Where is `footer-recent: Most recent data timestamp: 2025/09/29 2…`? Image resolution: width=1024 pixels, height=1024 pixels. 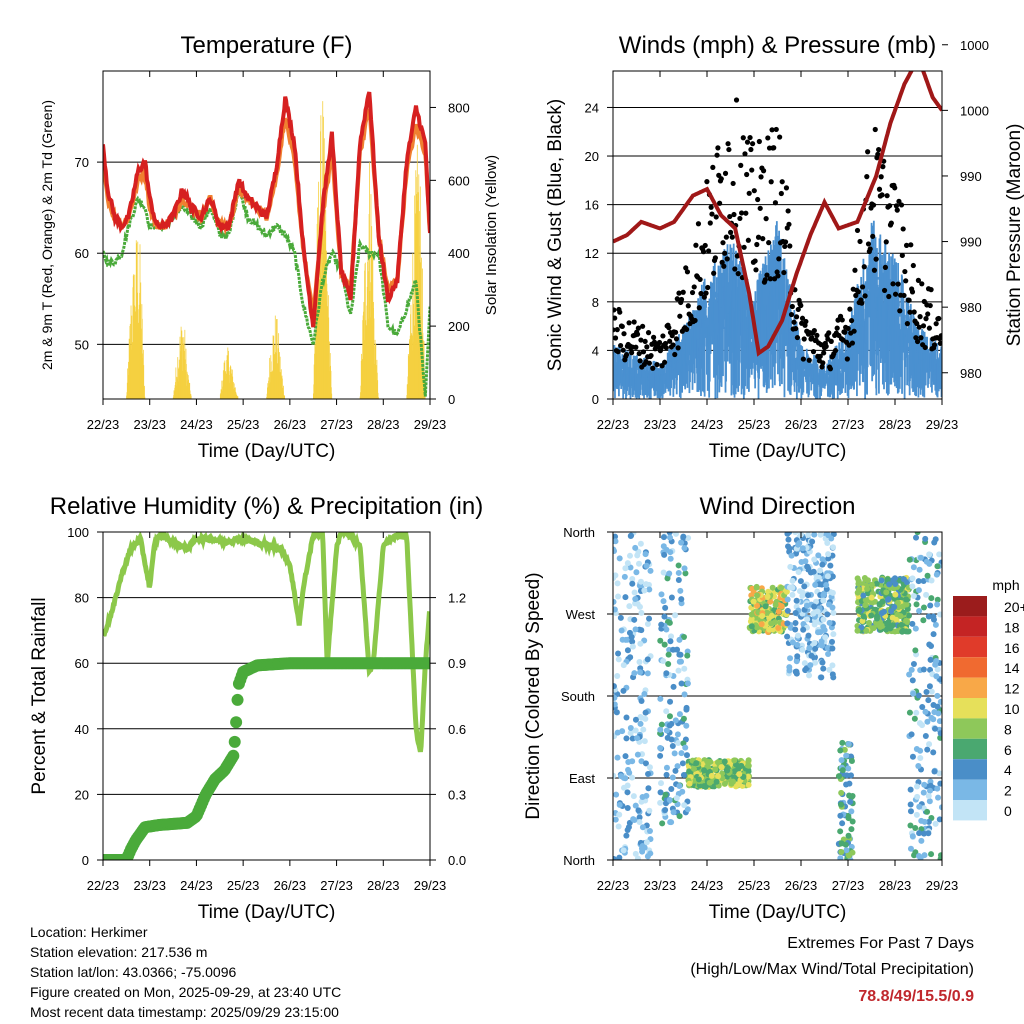 footer-recent: Most recent data timestamp: 2025/09/29 2… is located at coordinates (184, 1012).